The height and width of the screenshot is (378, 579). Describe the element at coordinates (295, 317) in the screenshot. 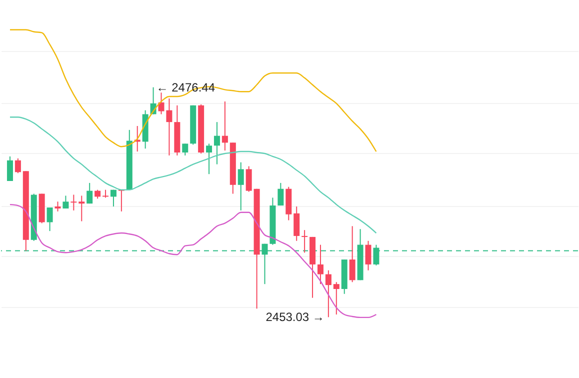

I see `annotation: 2453.03 →` at that location.